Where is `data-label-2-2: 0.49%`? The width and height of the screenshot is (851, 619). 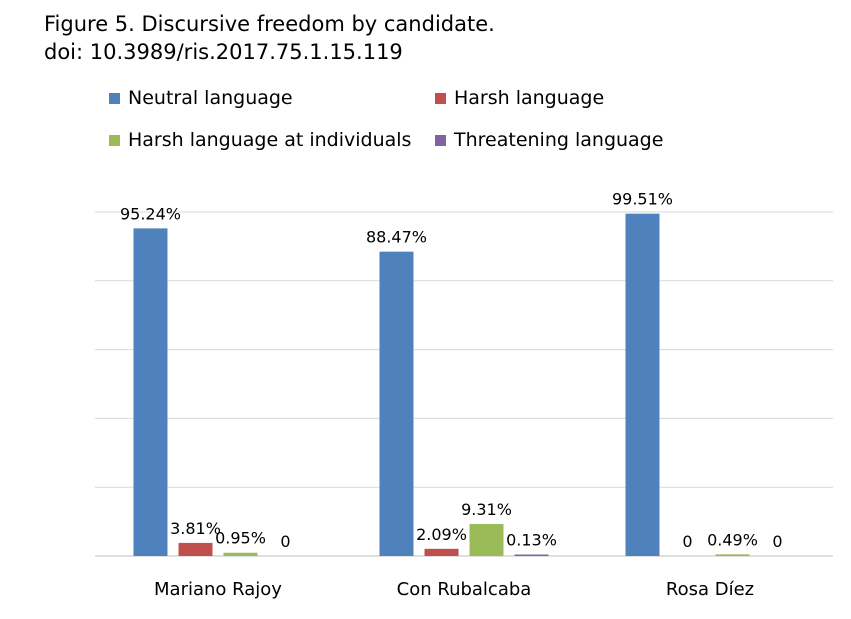
data-label-2-2: 0.49% is located at coordinates (732, 539).